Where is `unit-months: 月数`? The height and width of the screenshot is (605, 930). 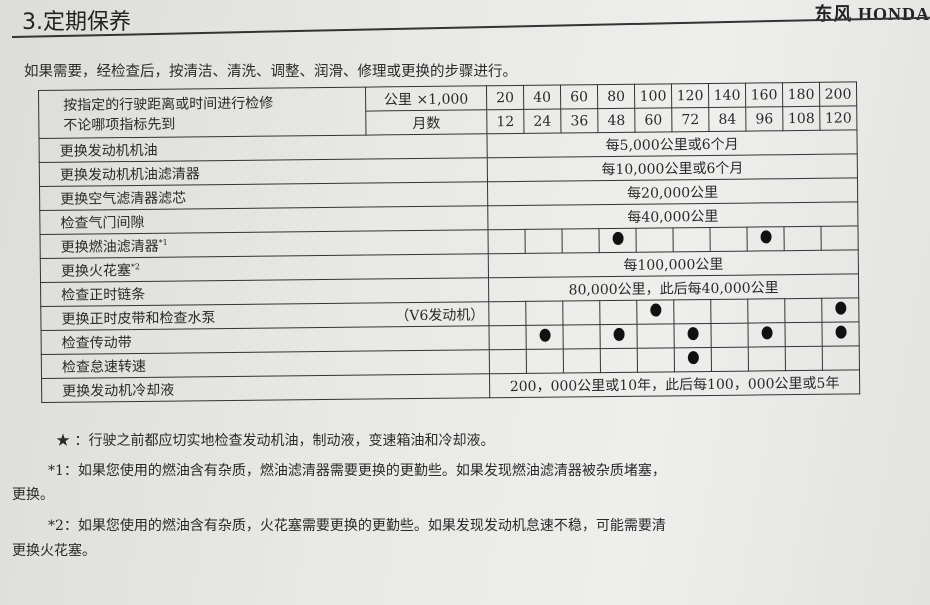
unit-months: 月数 is located at coordinates (426, 122).